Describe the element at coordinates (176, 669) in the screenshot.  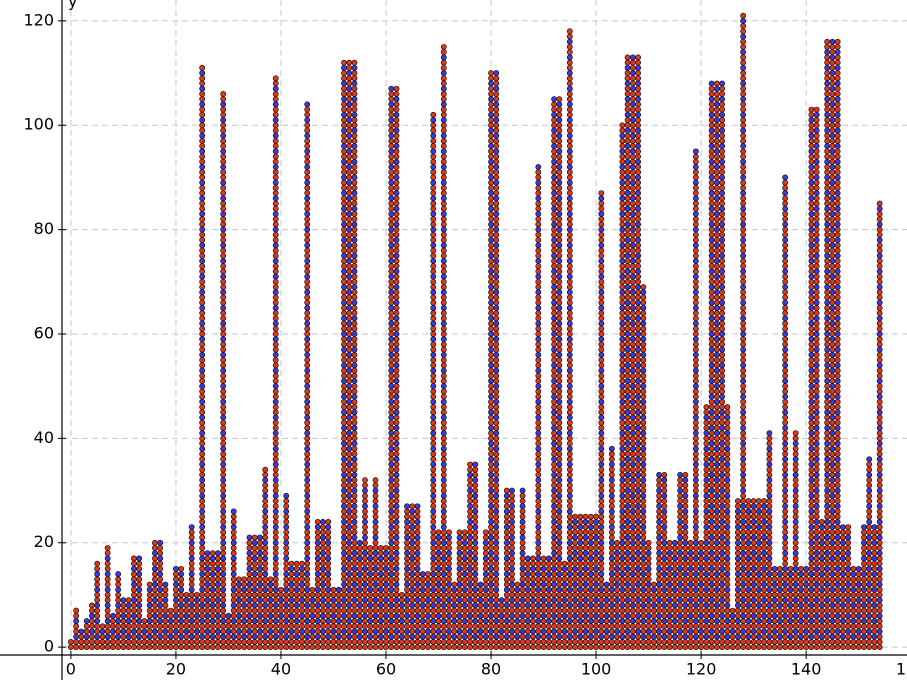
I see `x-tick-label: 20` at that location.